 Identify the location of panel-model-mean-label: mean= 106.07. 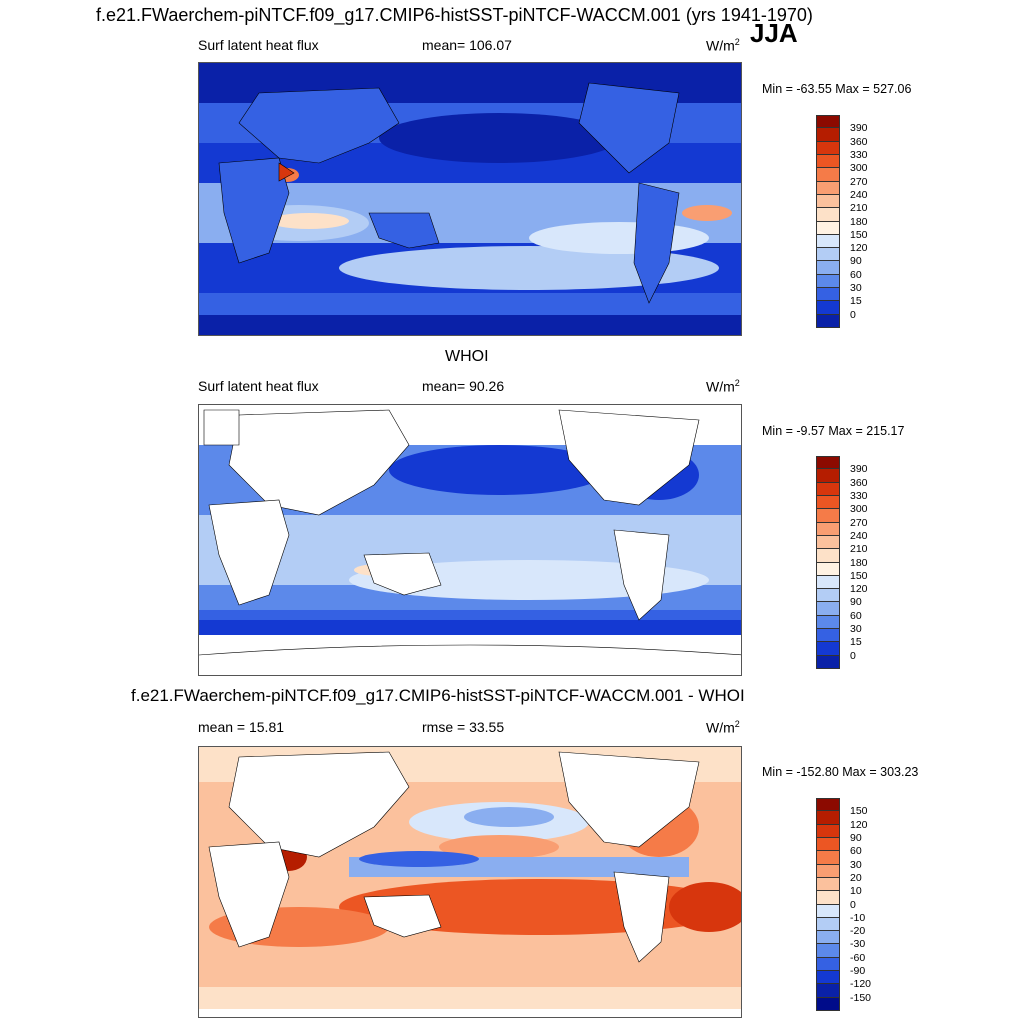
(467, 45).